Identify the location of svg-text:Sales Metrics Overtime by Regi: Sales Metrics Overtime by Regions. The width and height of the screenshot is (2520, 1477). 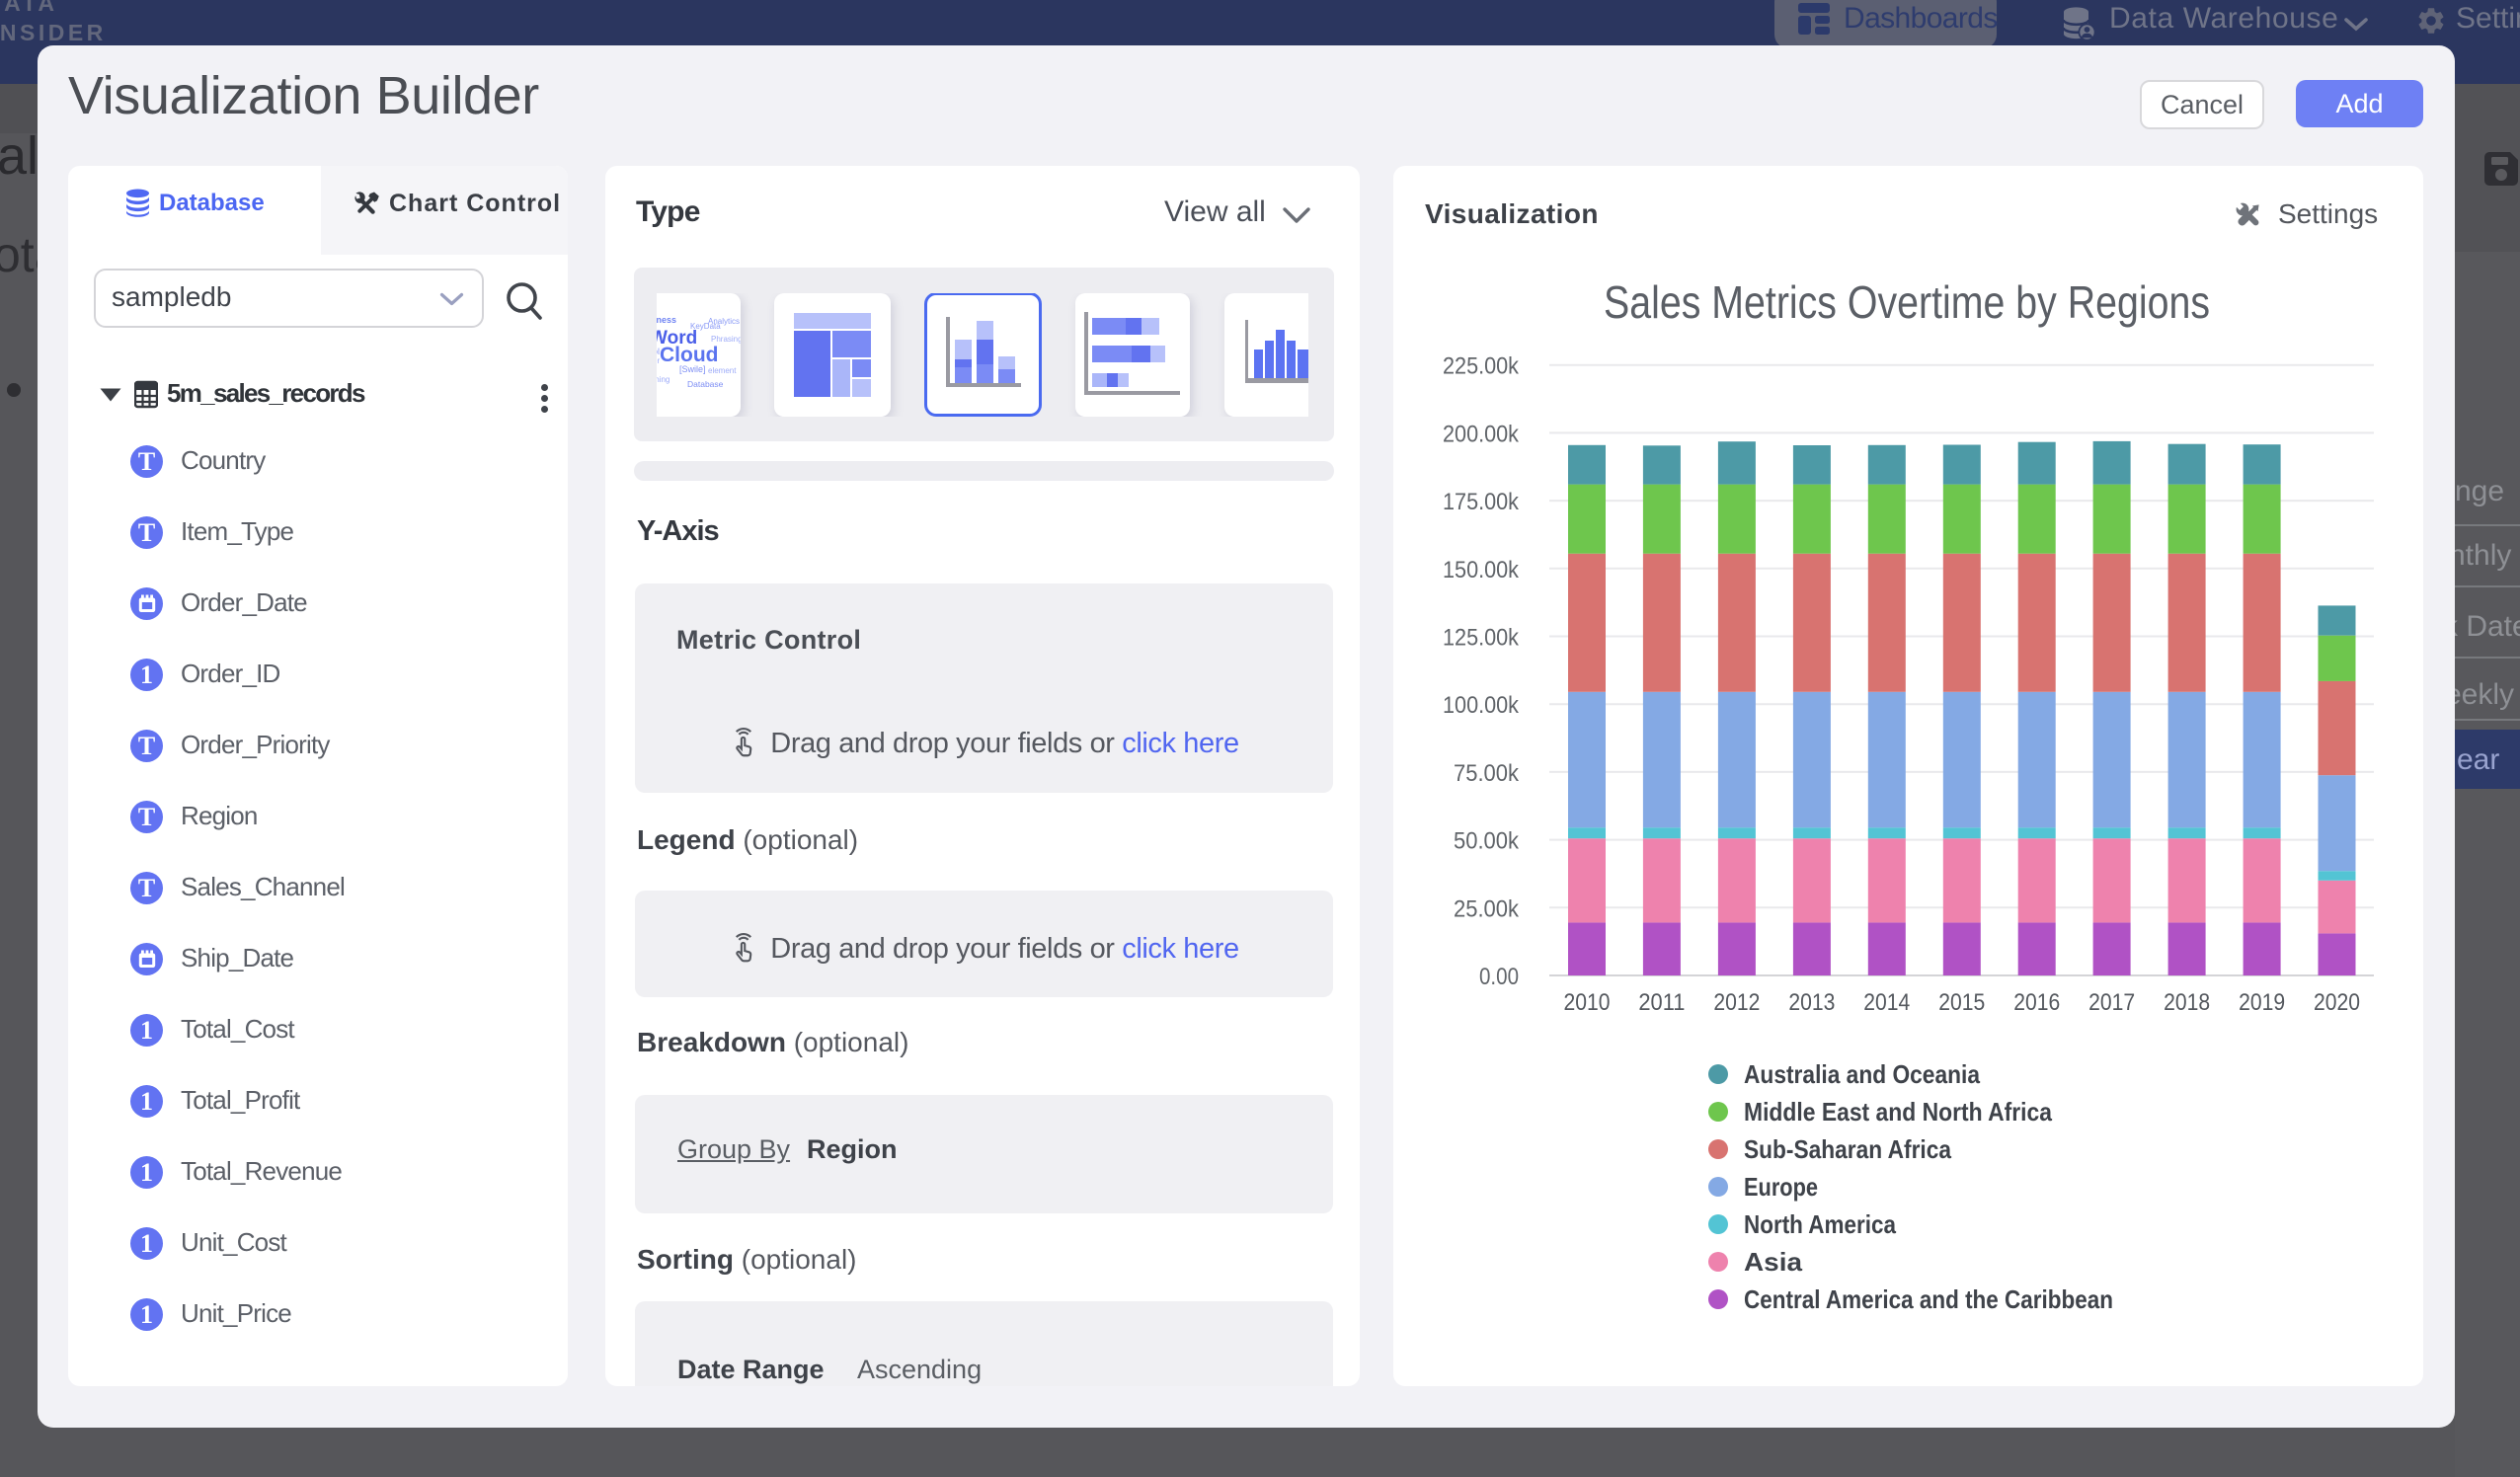
(1907, 302).